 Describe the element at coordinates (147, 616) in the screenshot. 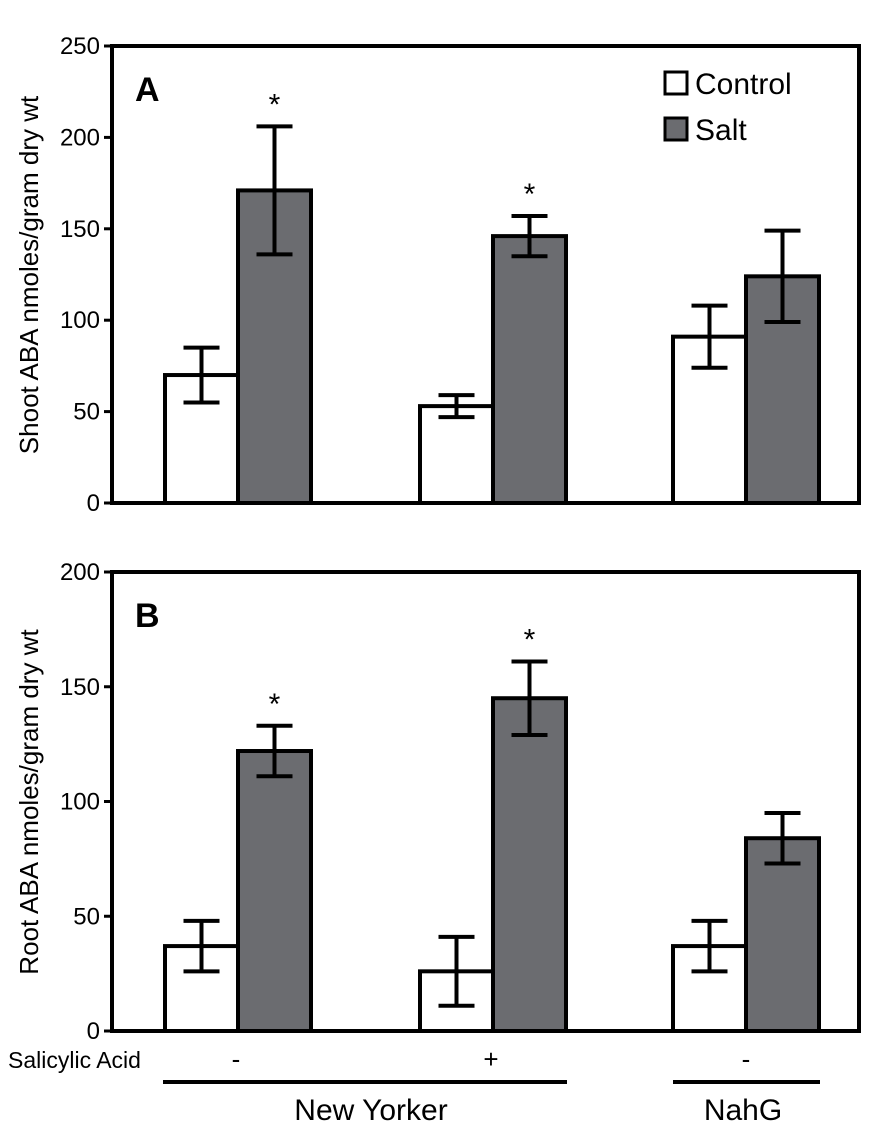

I see `panel-b-label: B` at that location.